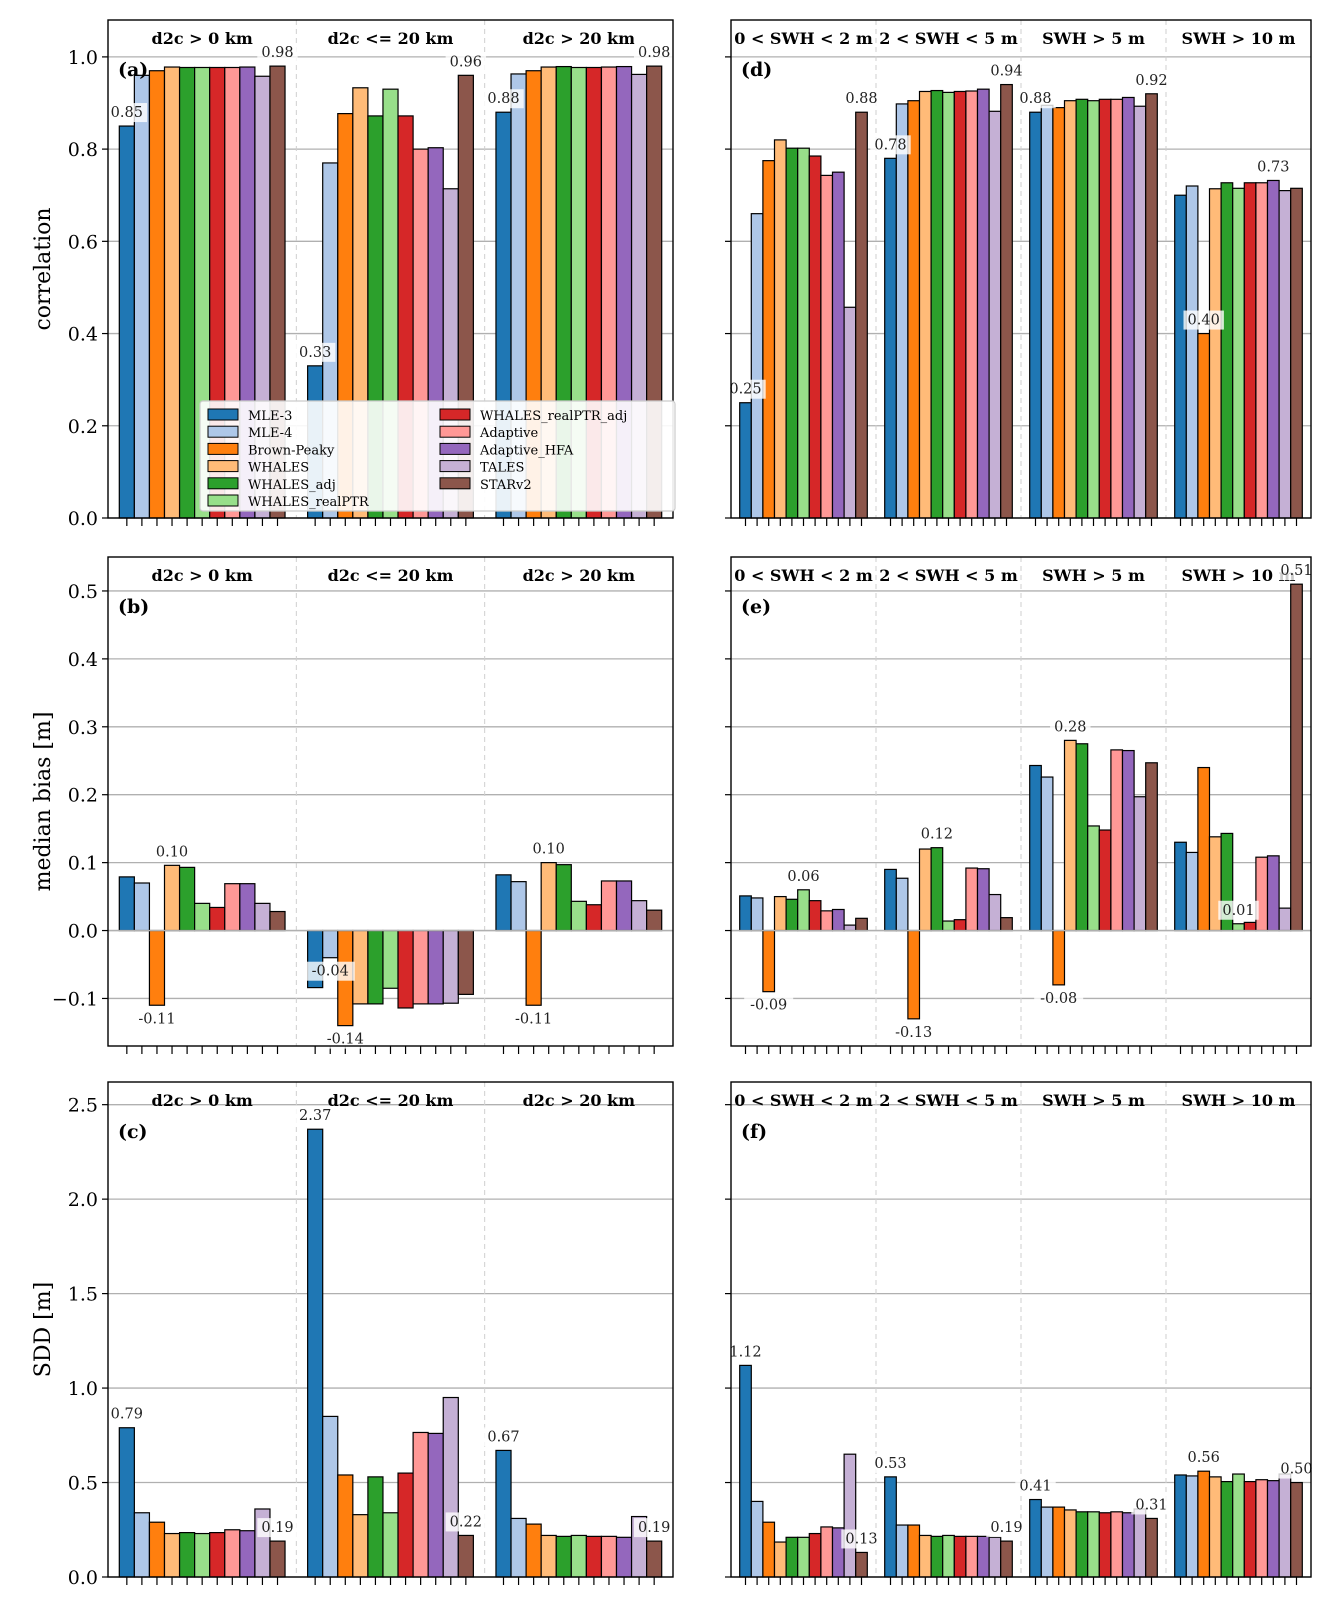 The image size is (1332, 1600). Describe the element at coordinates (133, 70) in the screenshot. I see `panel-label: (a)` at that location.